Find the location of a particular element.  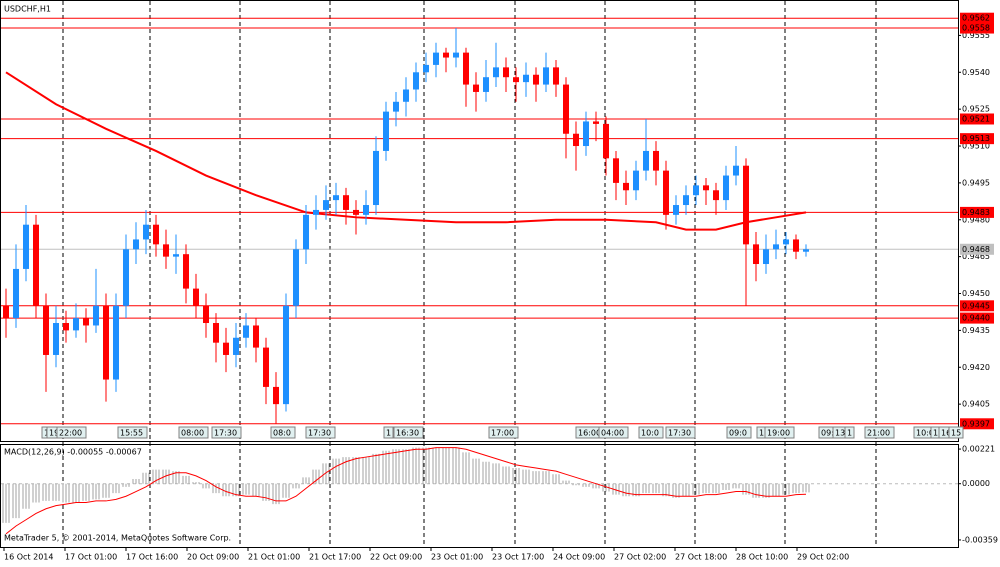

level-label: 0.9397 is located at coordinates (976, 423).